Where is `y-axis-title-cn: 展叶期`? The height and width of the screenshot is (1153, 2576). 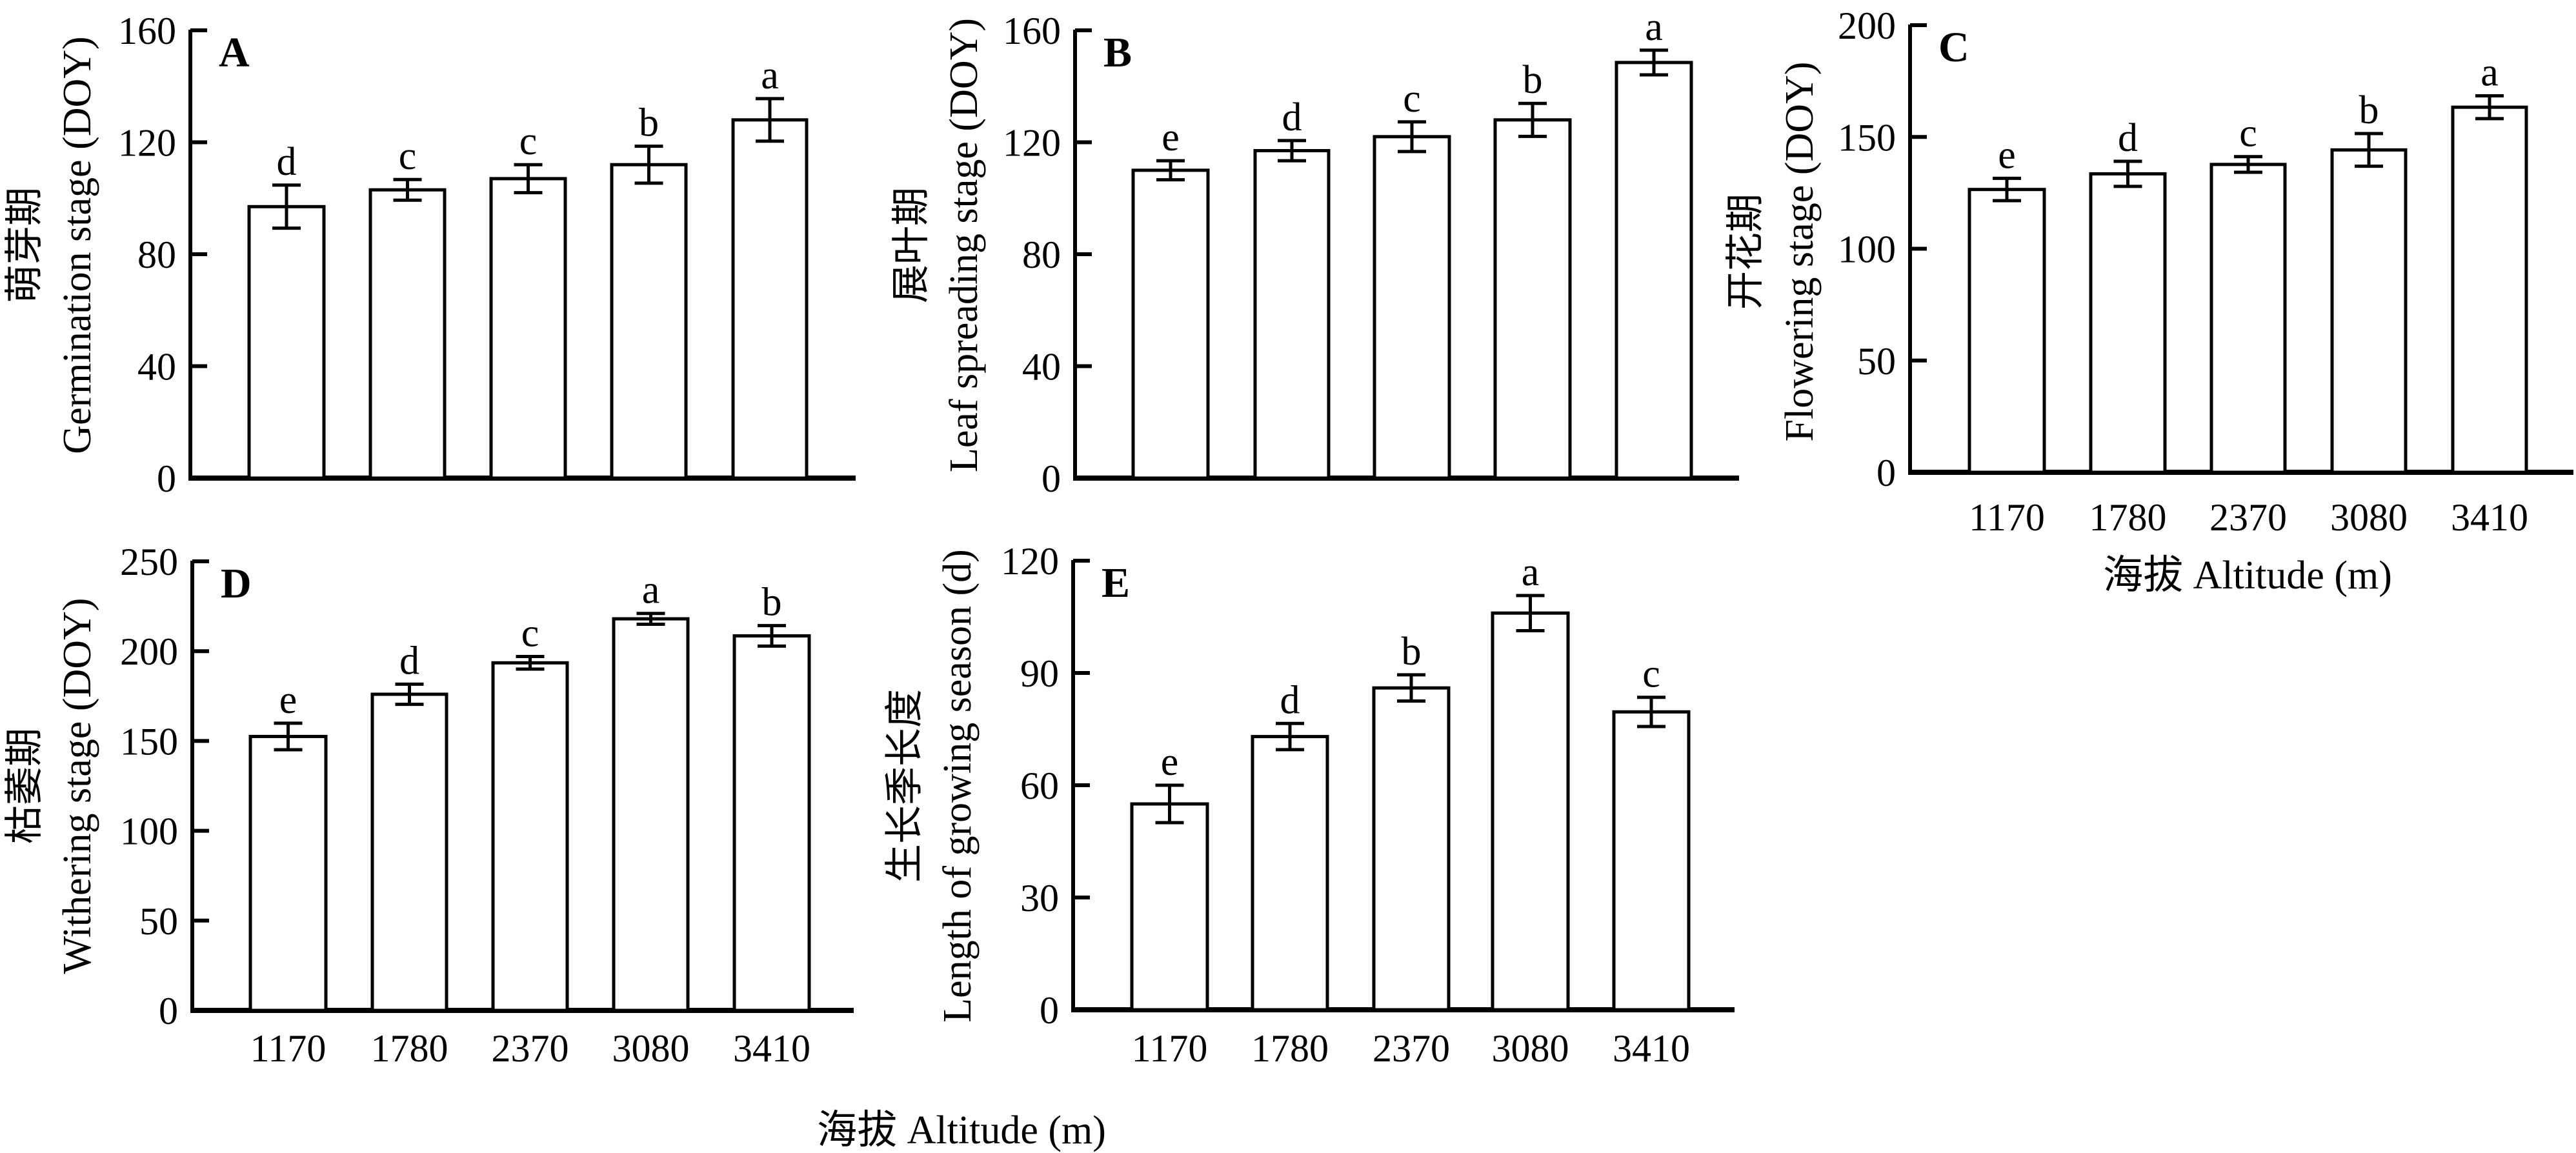
y-axis-title-cn: 展叶期 is located at coordinates (911, 245).